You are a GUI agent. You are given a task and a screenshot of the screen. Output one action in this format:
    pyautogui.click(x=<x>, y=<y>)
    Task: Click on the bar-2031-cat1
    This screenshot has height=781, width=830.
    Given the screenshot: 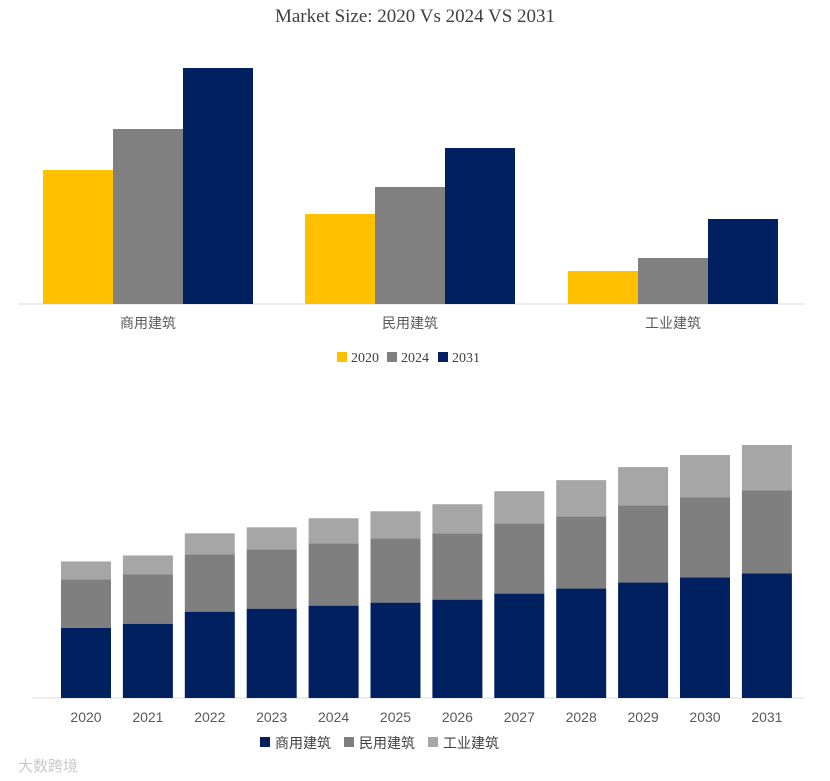 What is the action you would take?
    pyautogui.click(x=480, y=226)
    